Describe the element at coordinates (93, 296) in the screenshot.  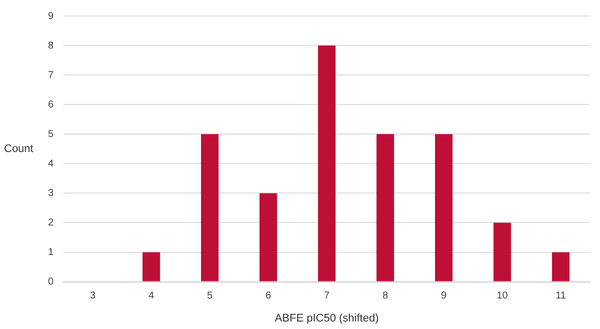
I see `x-tick-label: 3` at that location.